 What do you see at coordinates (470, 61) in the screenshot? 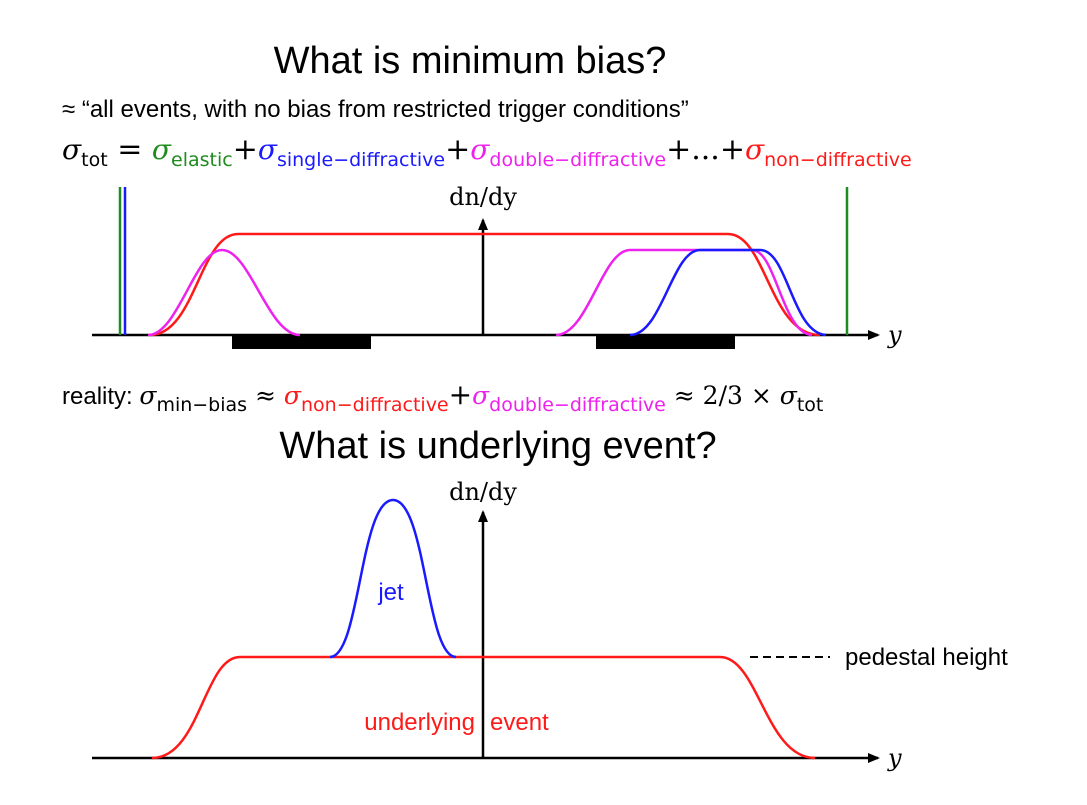
I see `slide-title-minimum-bias: What is minimum bias?` at bounding box center [470, 61].